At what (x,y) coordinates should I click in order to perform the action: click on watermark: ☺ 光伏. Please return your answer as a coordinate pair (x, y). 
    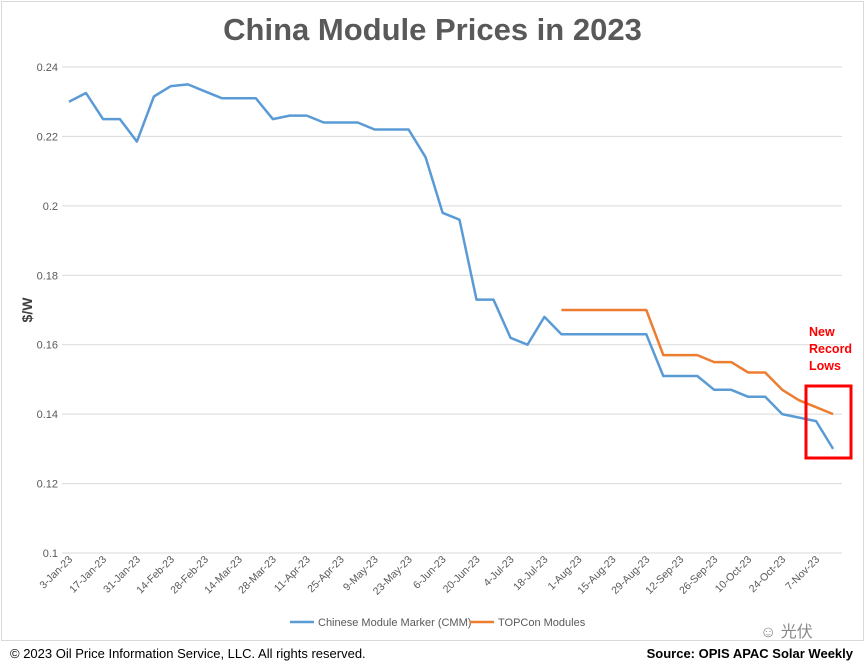
    Looking at the image, I should click on (786, 630).